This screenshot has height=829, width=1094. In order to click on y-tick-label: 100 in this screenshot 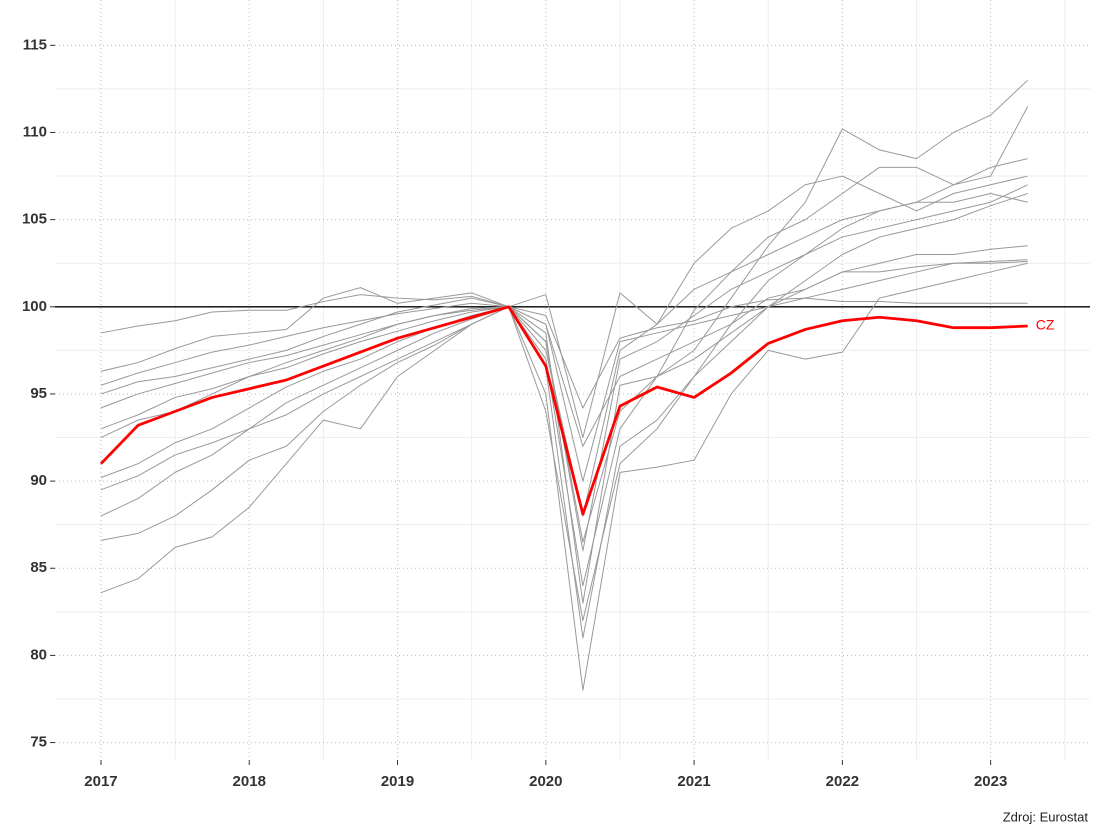, I will do `click(34, 306)`.